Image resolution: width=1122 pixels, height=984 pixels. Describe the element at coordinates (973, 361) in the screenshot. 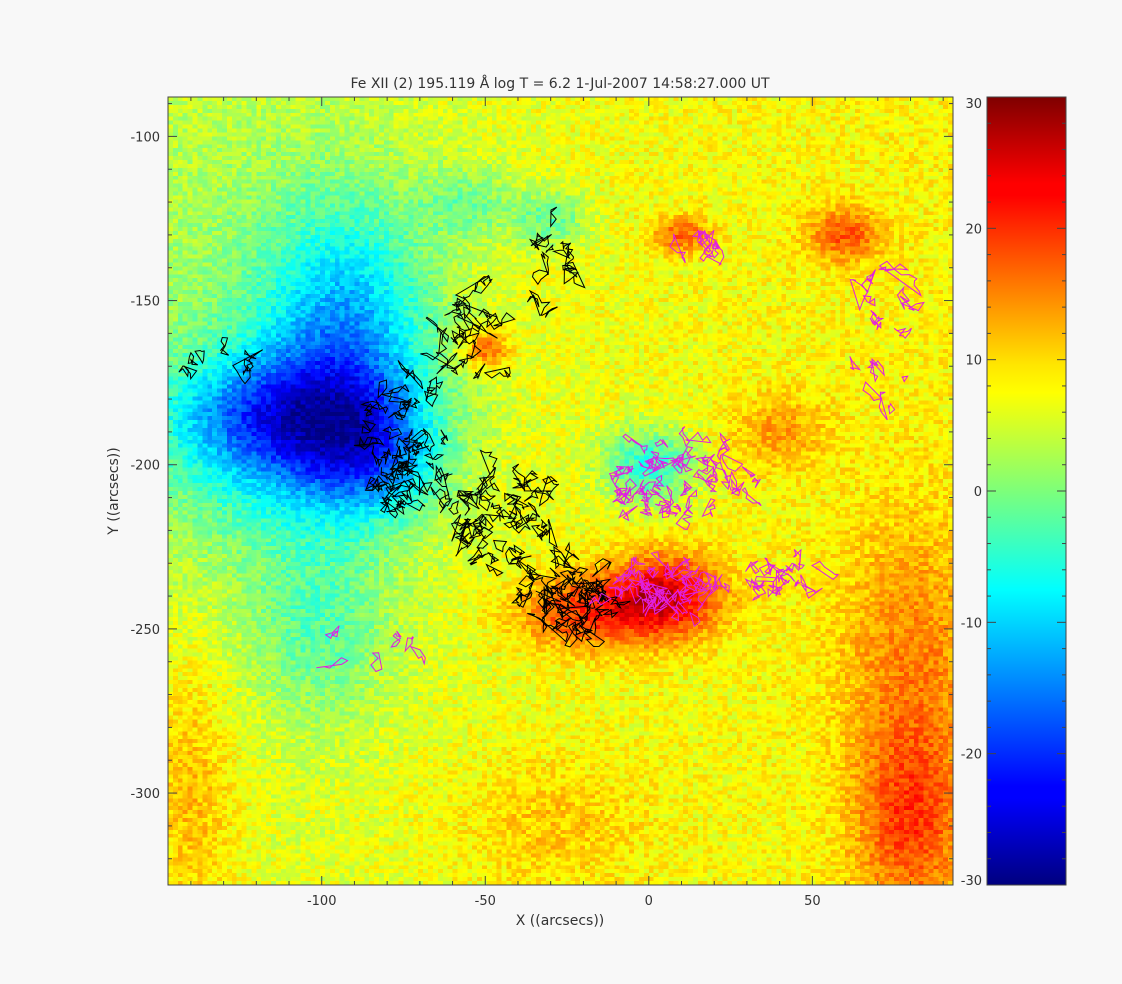

I see `colorbar-tick-label: 10` at that location.